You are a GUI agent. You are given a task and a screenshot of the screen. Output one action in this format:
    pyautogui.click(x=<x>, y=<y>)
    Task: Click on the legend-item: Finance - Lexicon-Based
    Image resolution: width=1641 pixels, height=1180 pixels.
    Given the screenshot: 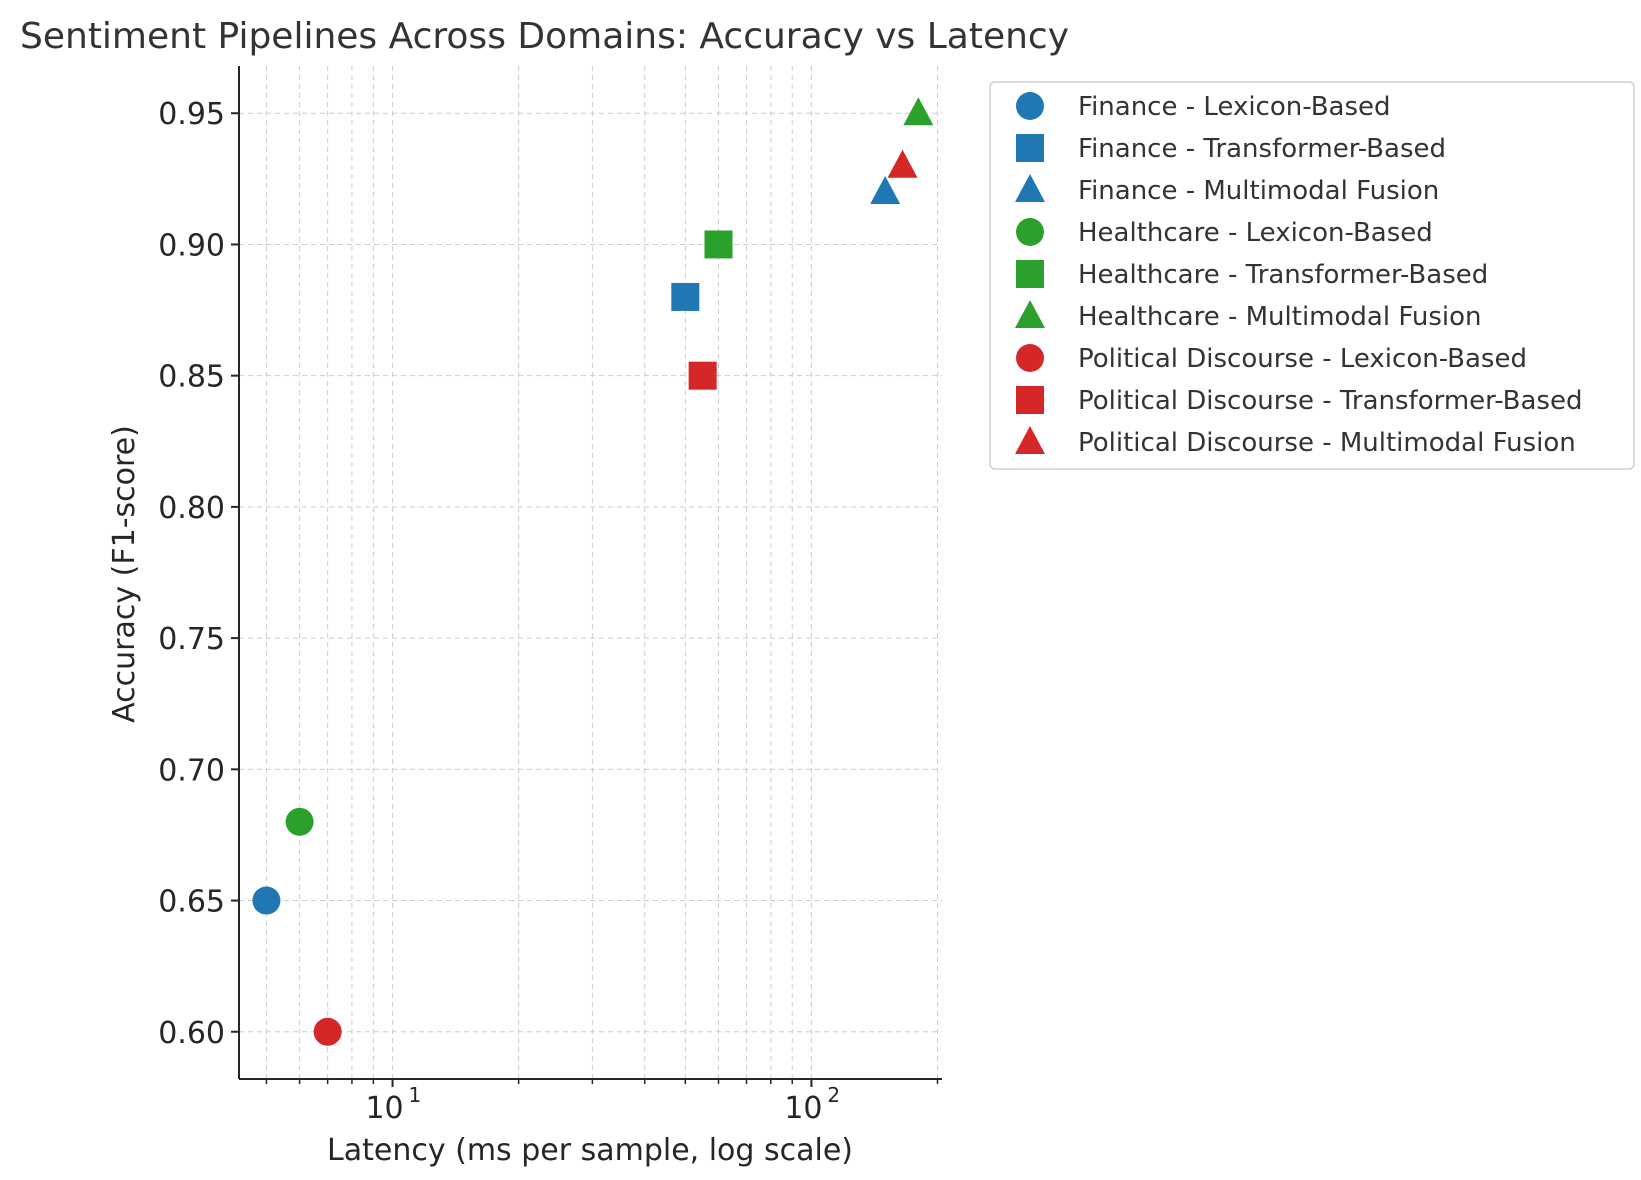 What is the action you would take?
    pyautogui.click(x=1203, y=107)
    